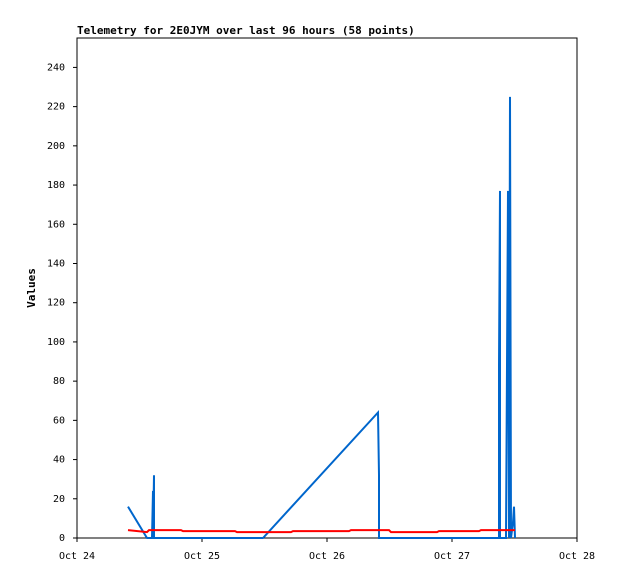 Image resolution: width=618 pixels, height=579 pixels. Describe the element at coordinates (327, 556) in the screenshot. I see `x-tick-label: Oct 26` at that location.